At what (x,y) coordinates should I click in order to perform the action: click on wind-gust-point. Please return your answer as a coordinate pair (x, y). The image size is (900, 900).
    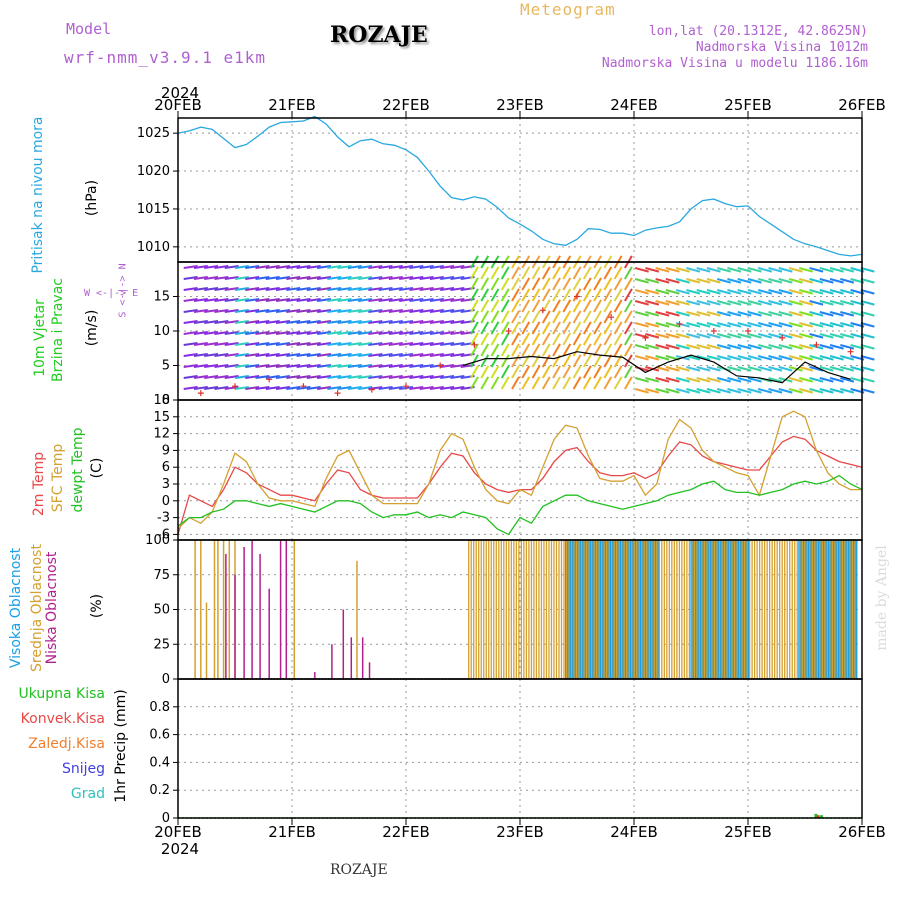
    Looking at the image, I should click on (200, 393).